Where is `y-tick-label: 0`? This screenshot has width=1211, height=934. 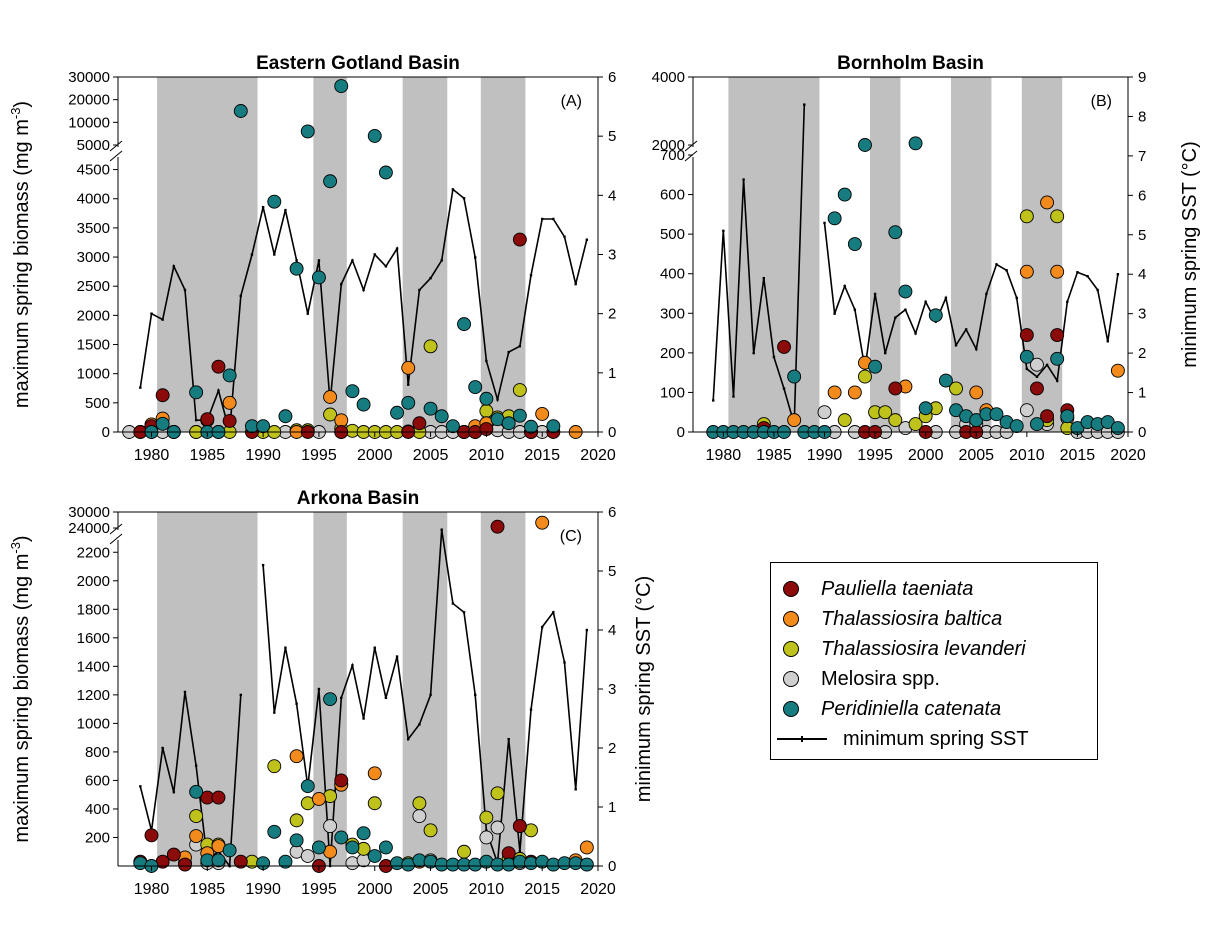
y-tick-label: 0 is located at coordinates (681, 432).